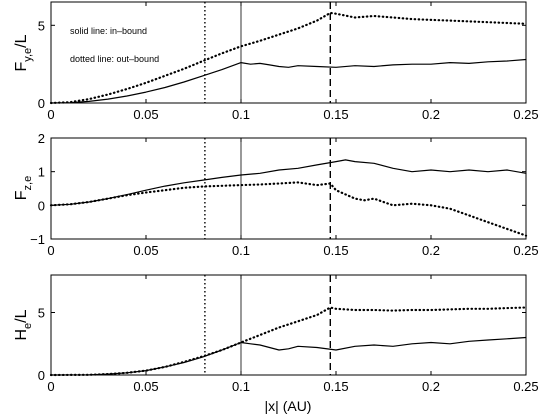 The height and width of the screenshot is (415, 542). I want to click on y-tick-label: −1, so click(37, 239).